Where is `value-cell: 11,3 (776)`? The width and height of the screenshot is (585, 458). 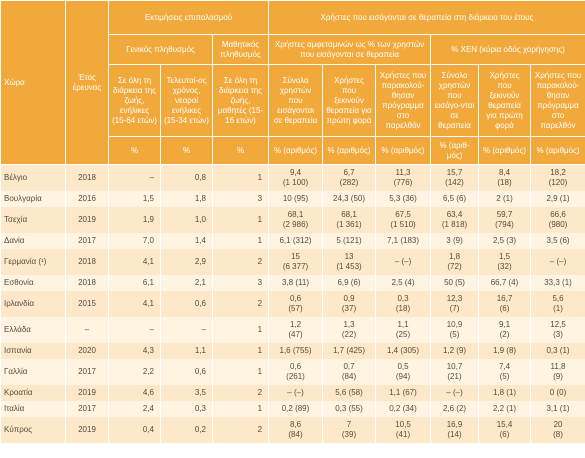
value-cell: 11,3 (776) is located at coordinates (403, 177).